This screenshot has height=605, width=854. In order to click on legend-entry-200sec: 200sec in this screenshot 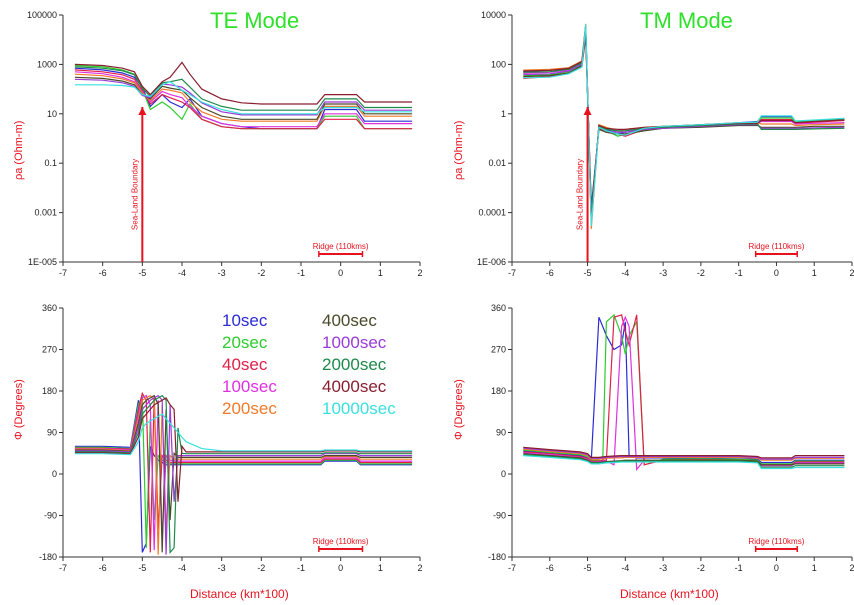, I will do `click(249, 408)`.